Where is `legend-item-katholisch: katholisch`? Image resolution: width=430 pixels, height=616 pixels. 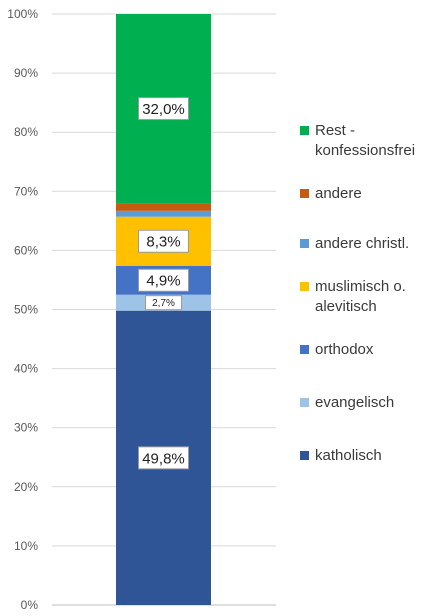
legend-item-katholisch: katholisch is located at coordinates (365, 456).